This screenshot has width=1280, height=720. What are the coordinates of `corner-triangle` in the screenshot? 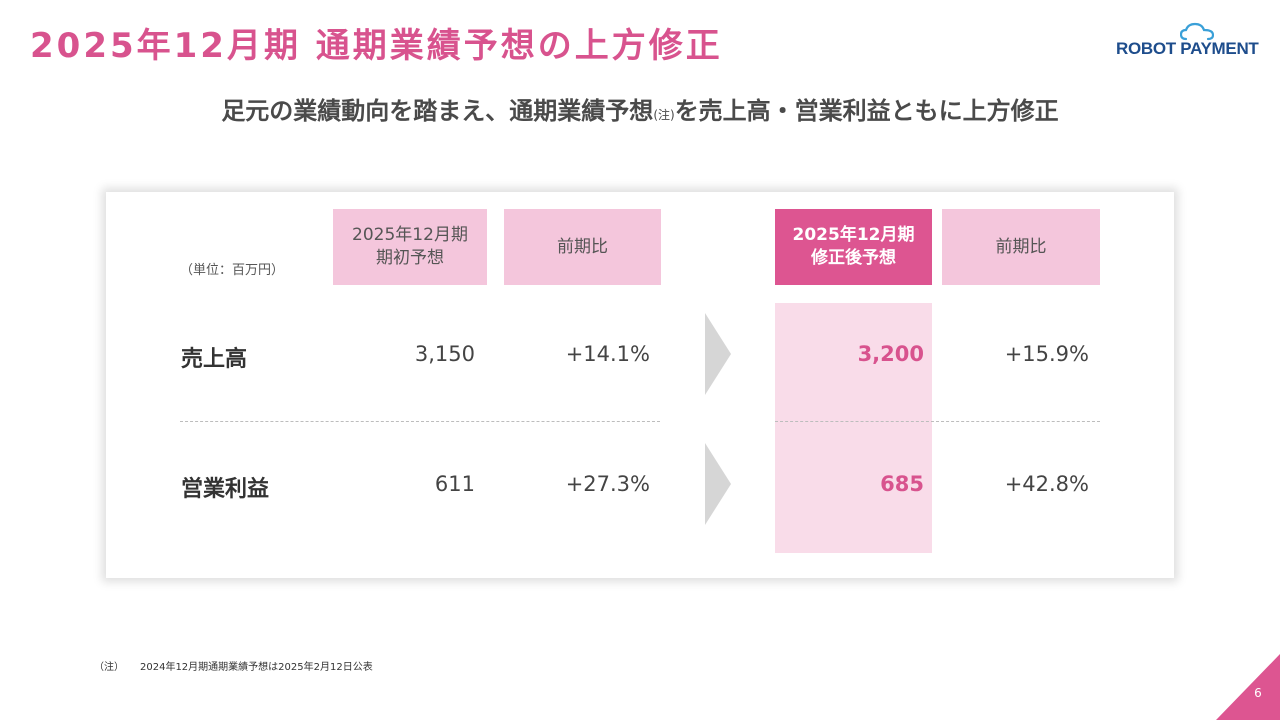 It's located at (1248, 687).